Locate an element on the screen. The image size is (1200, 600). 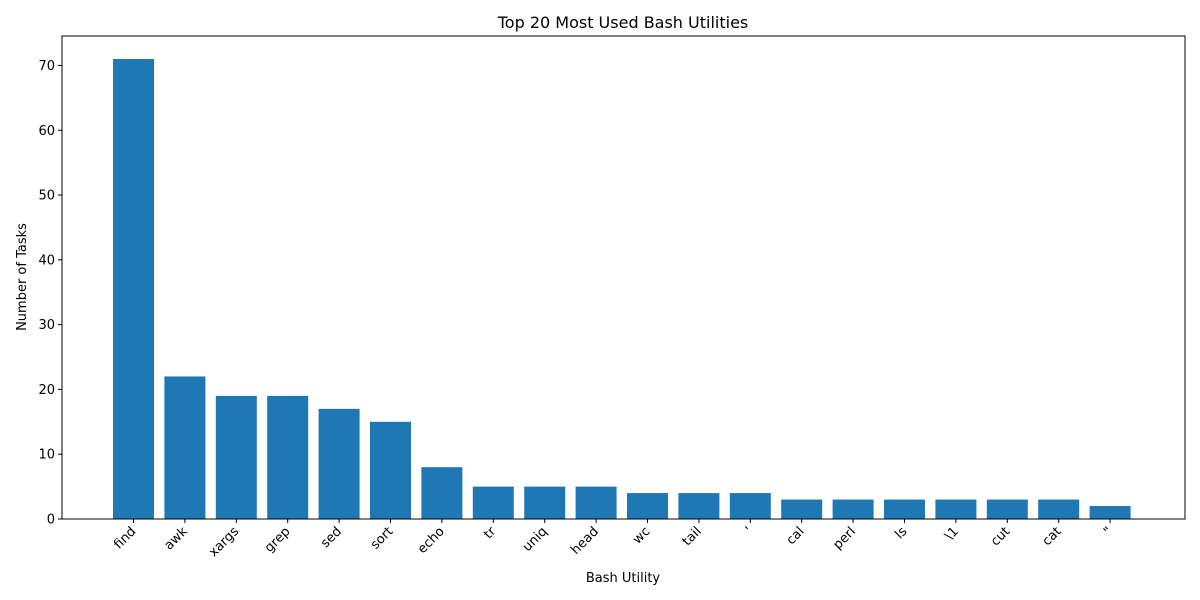
x-tick-label-4: sed is located at coordinates (331, 537).